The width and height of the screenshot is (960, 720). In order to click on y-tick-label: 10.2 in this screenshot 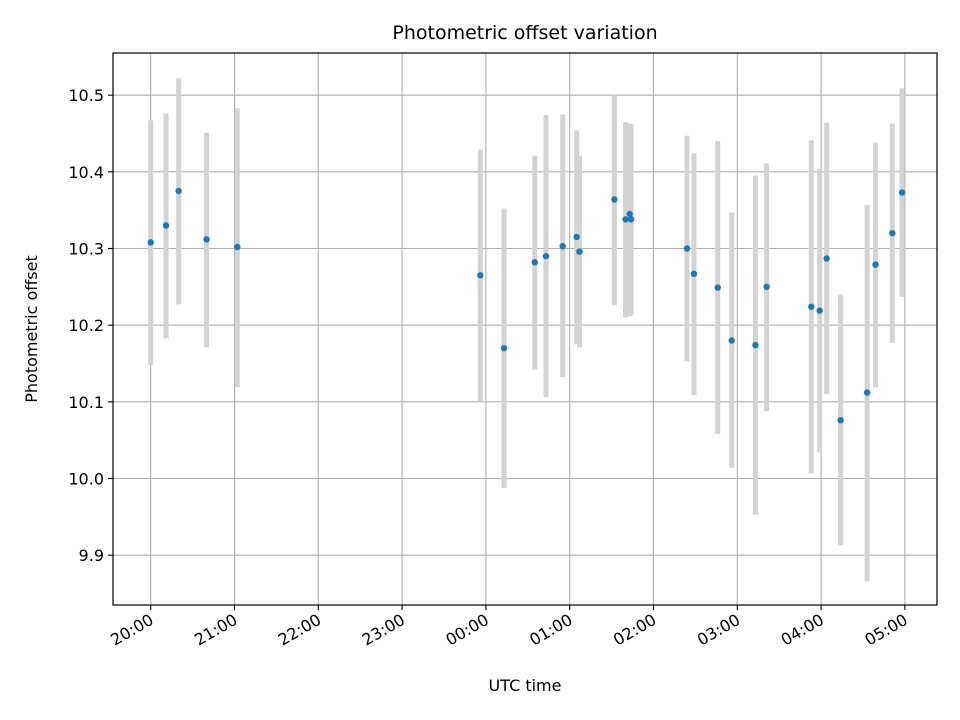, I will do `click(86, 325)`.